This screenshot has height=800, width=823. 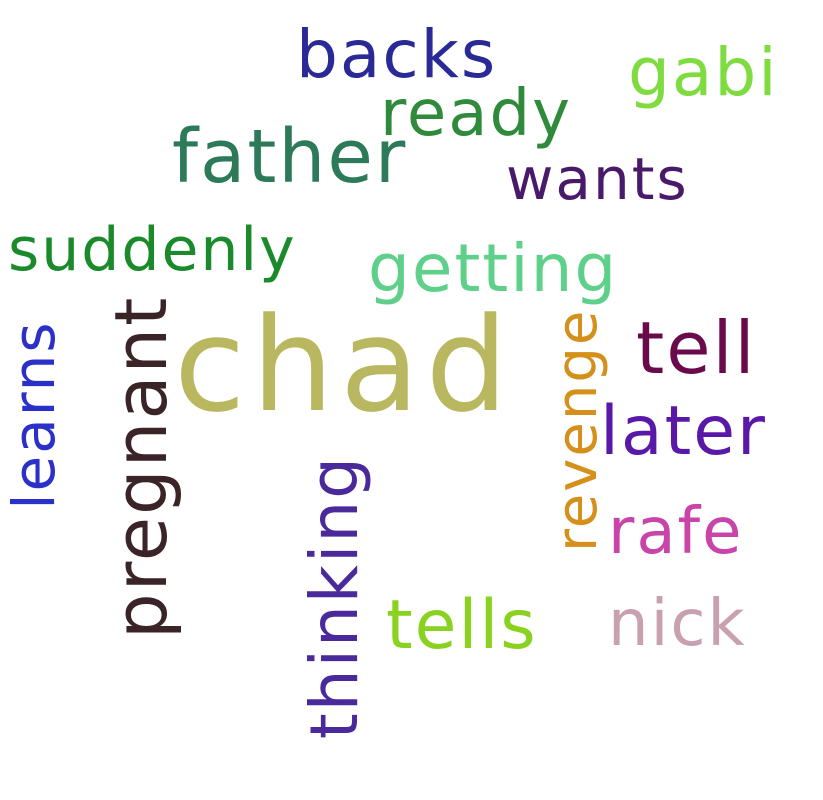 I want to click on word-thinking: thinking, so click(x=334, y=597).